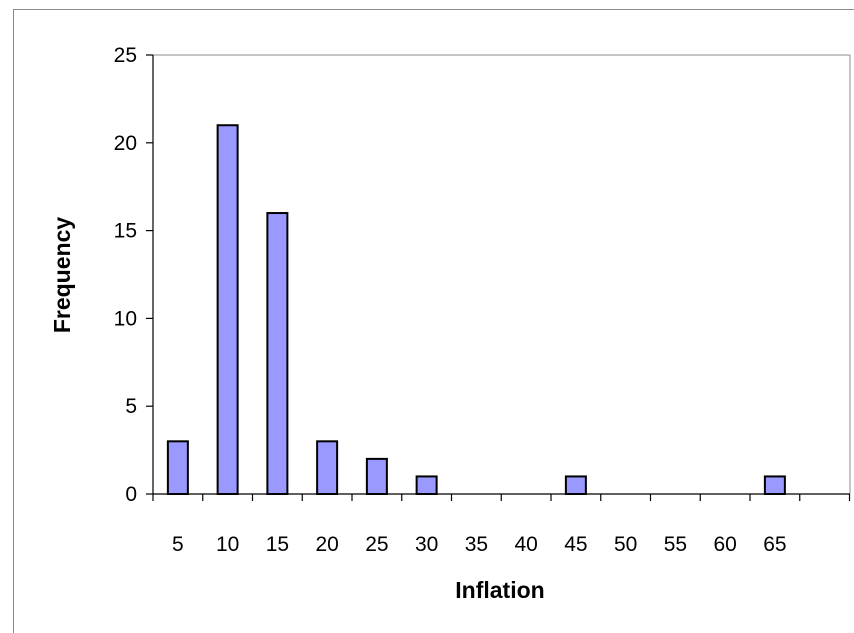  Describe the element at coordinates (62, 275) in the screenshot. I see `y-axis-title: Frequency` at that location.